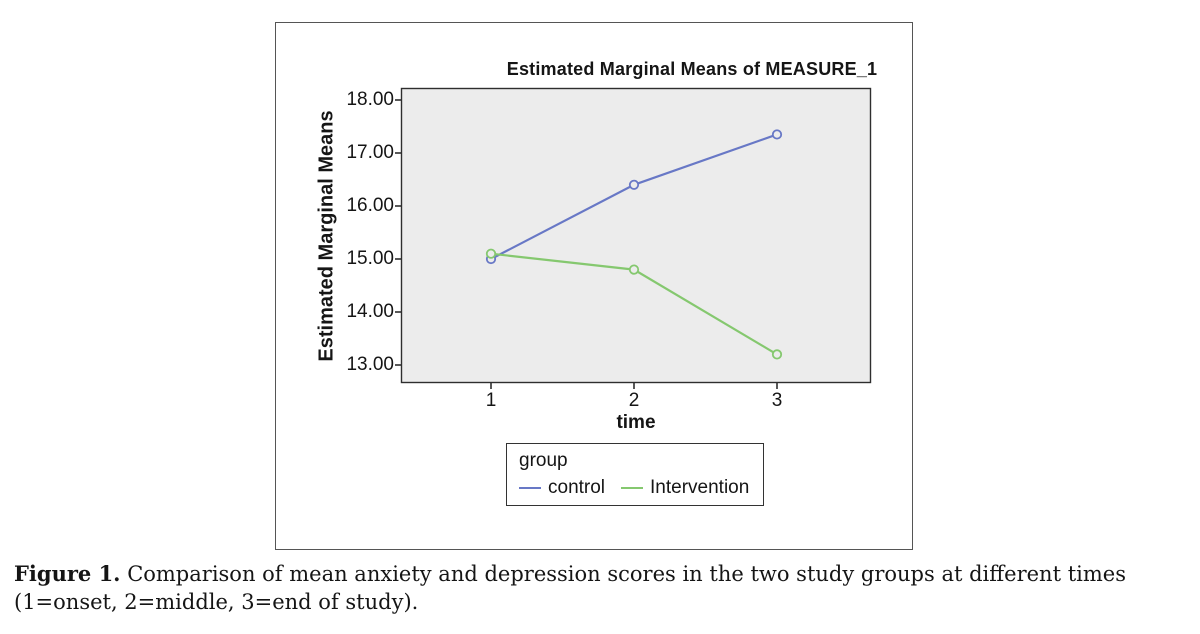 Image resolution: width=1200 pixels, height=634 pixels. What do you see at coordinates (700, 487) in the screenshot?
I see `legend-label: Intervention` at bounding box center [700, 487].